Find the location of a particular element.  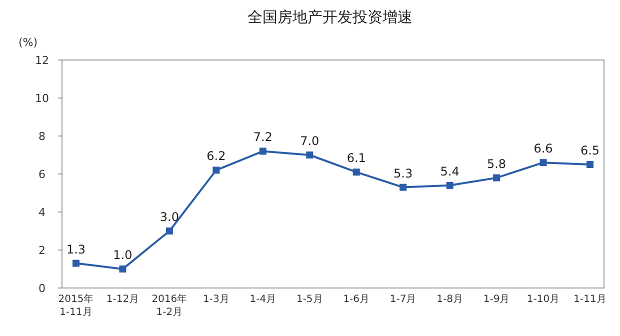

data-label: 7.2 is located at coordinates (262, 137).